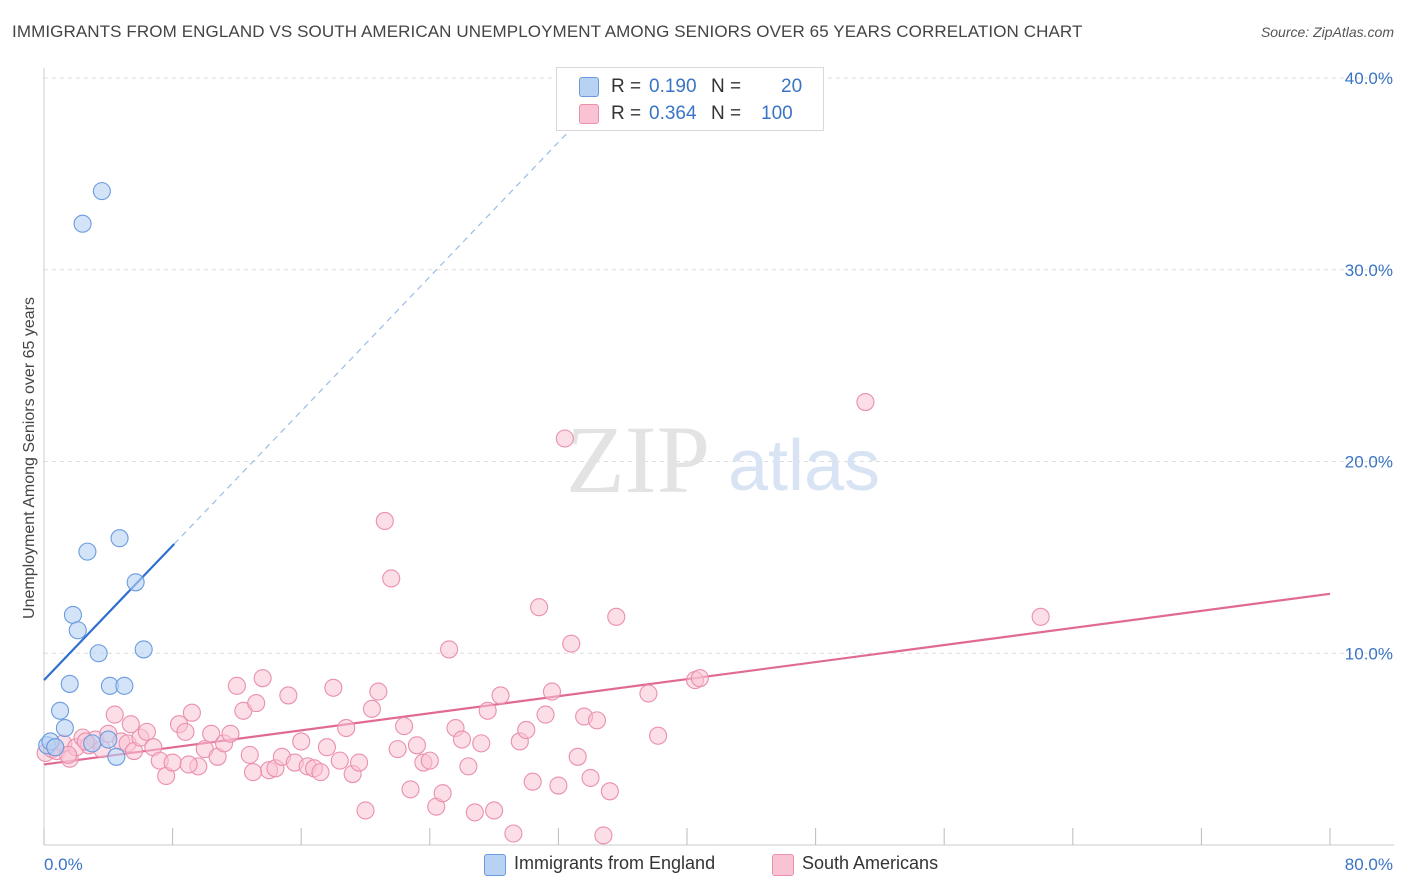 The height and width of the screenshot is (892, 1406). What do you see at coordinates (615, 863) in the screenshot?
I see `series-label-england: Immigrants from England` at bounding box center [615, 863].